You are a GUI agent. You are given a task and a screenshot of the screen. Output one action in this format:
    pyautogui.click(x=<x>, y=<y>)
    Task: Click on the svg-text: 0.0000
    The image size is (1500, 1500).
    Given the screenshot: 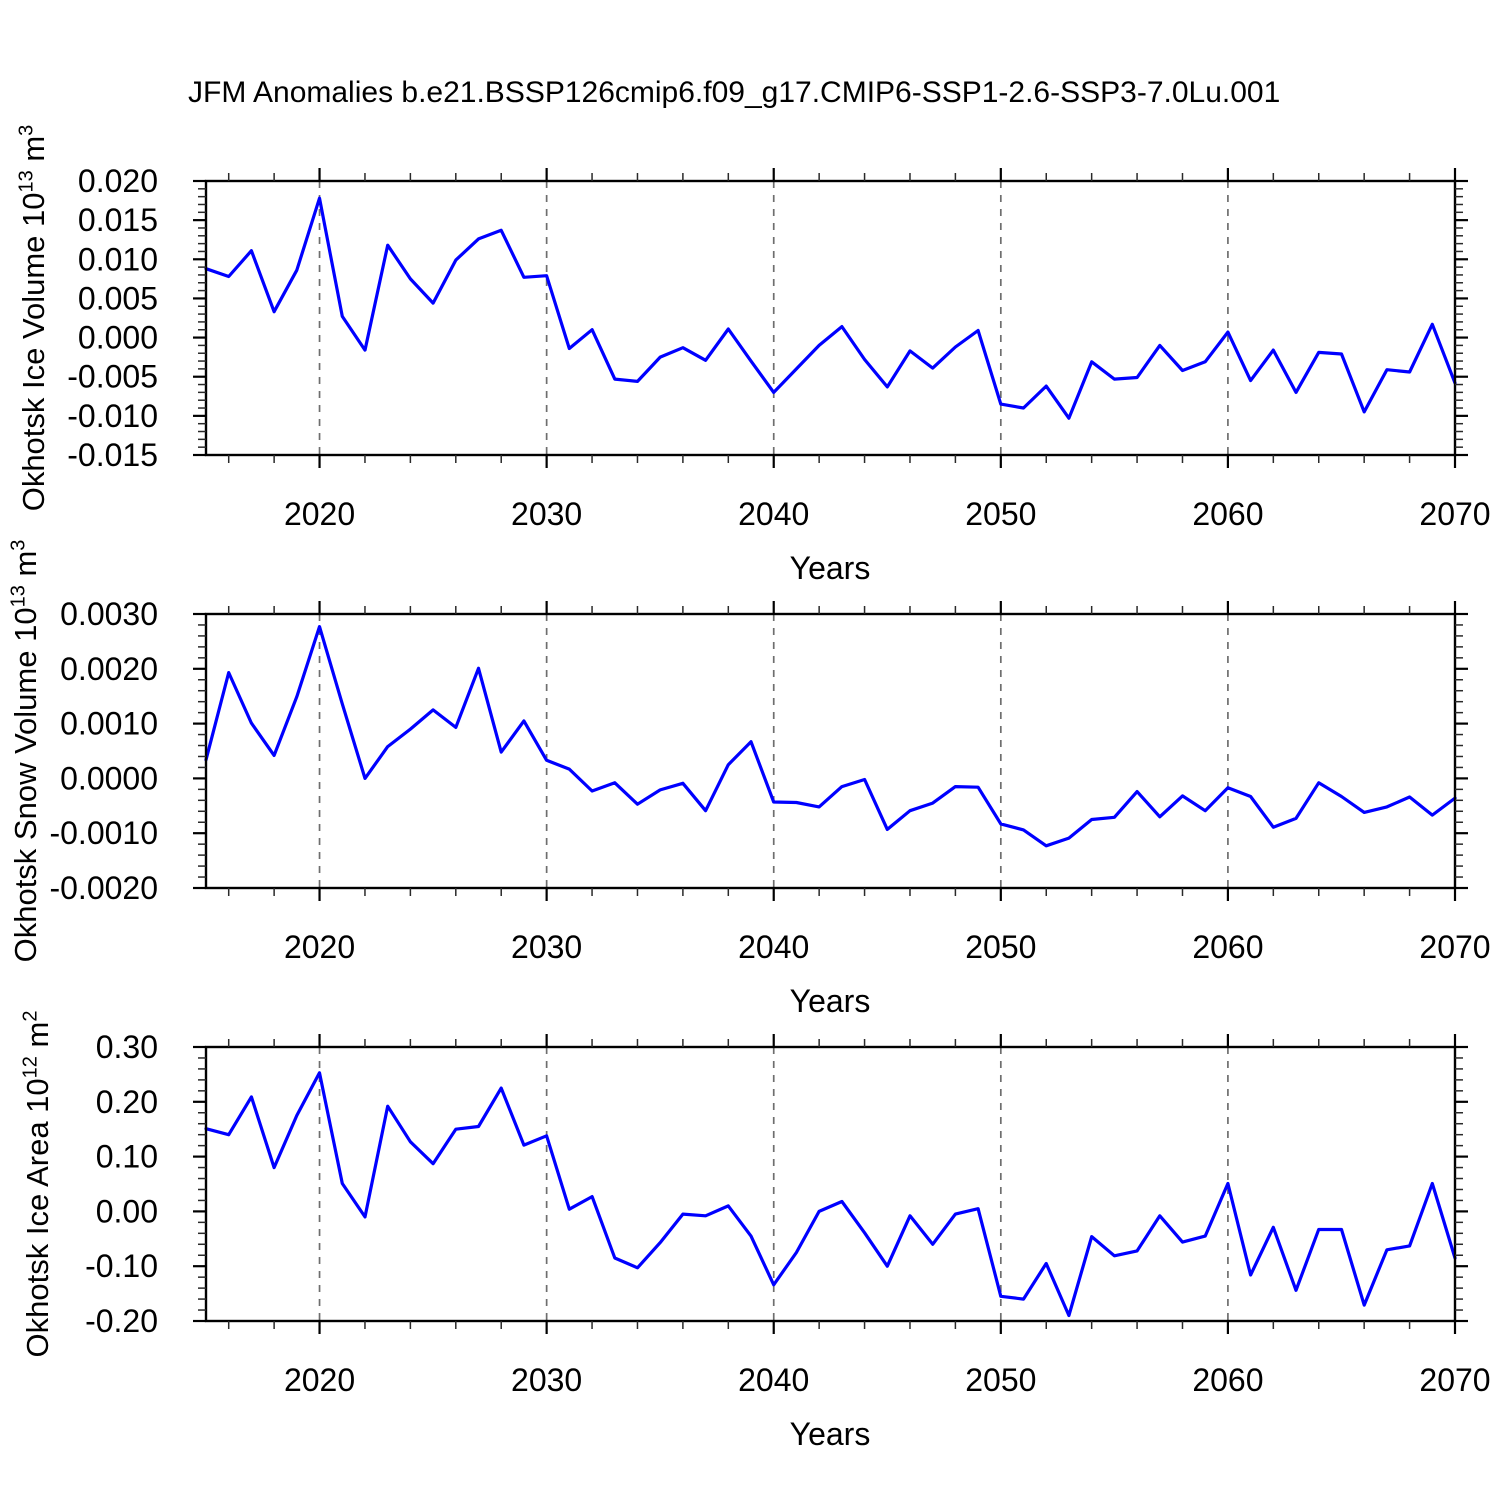 What is the action you would take?
    pyautogui.click(x=109, y=778)
    